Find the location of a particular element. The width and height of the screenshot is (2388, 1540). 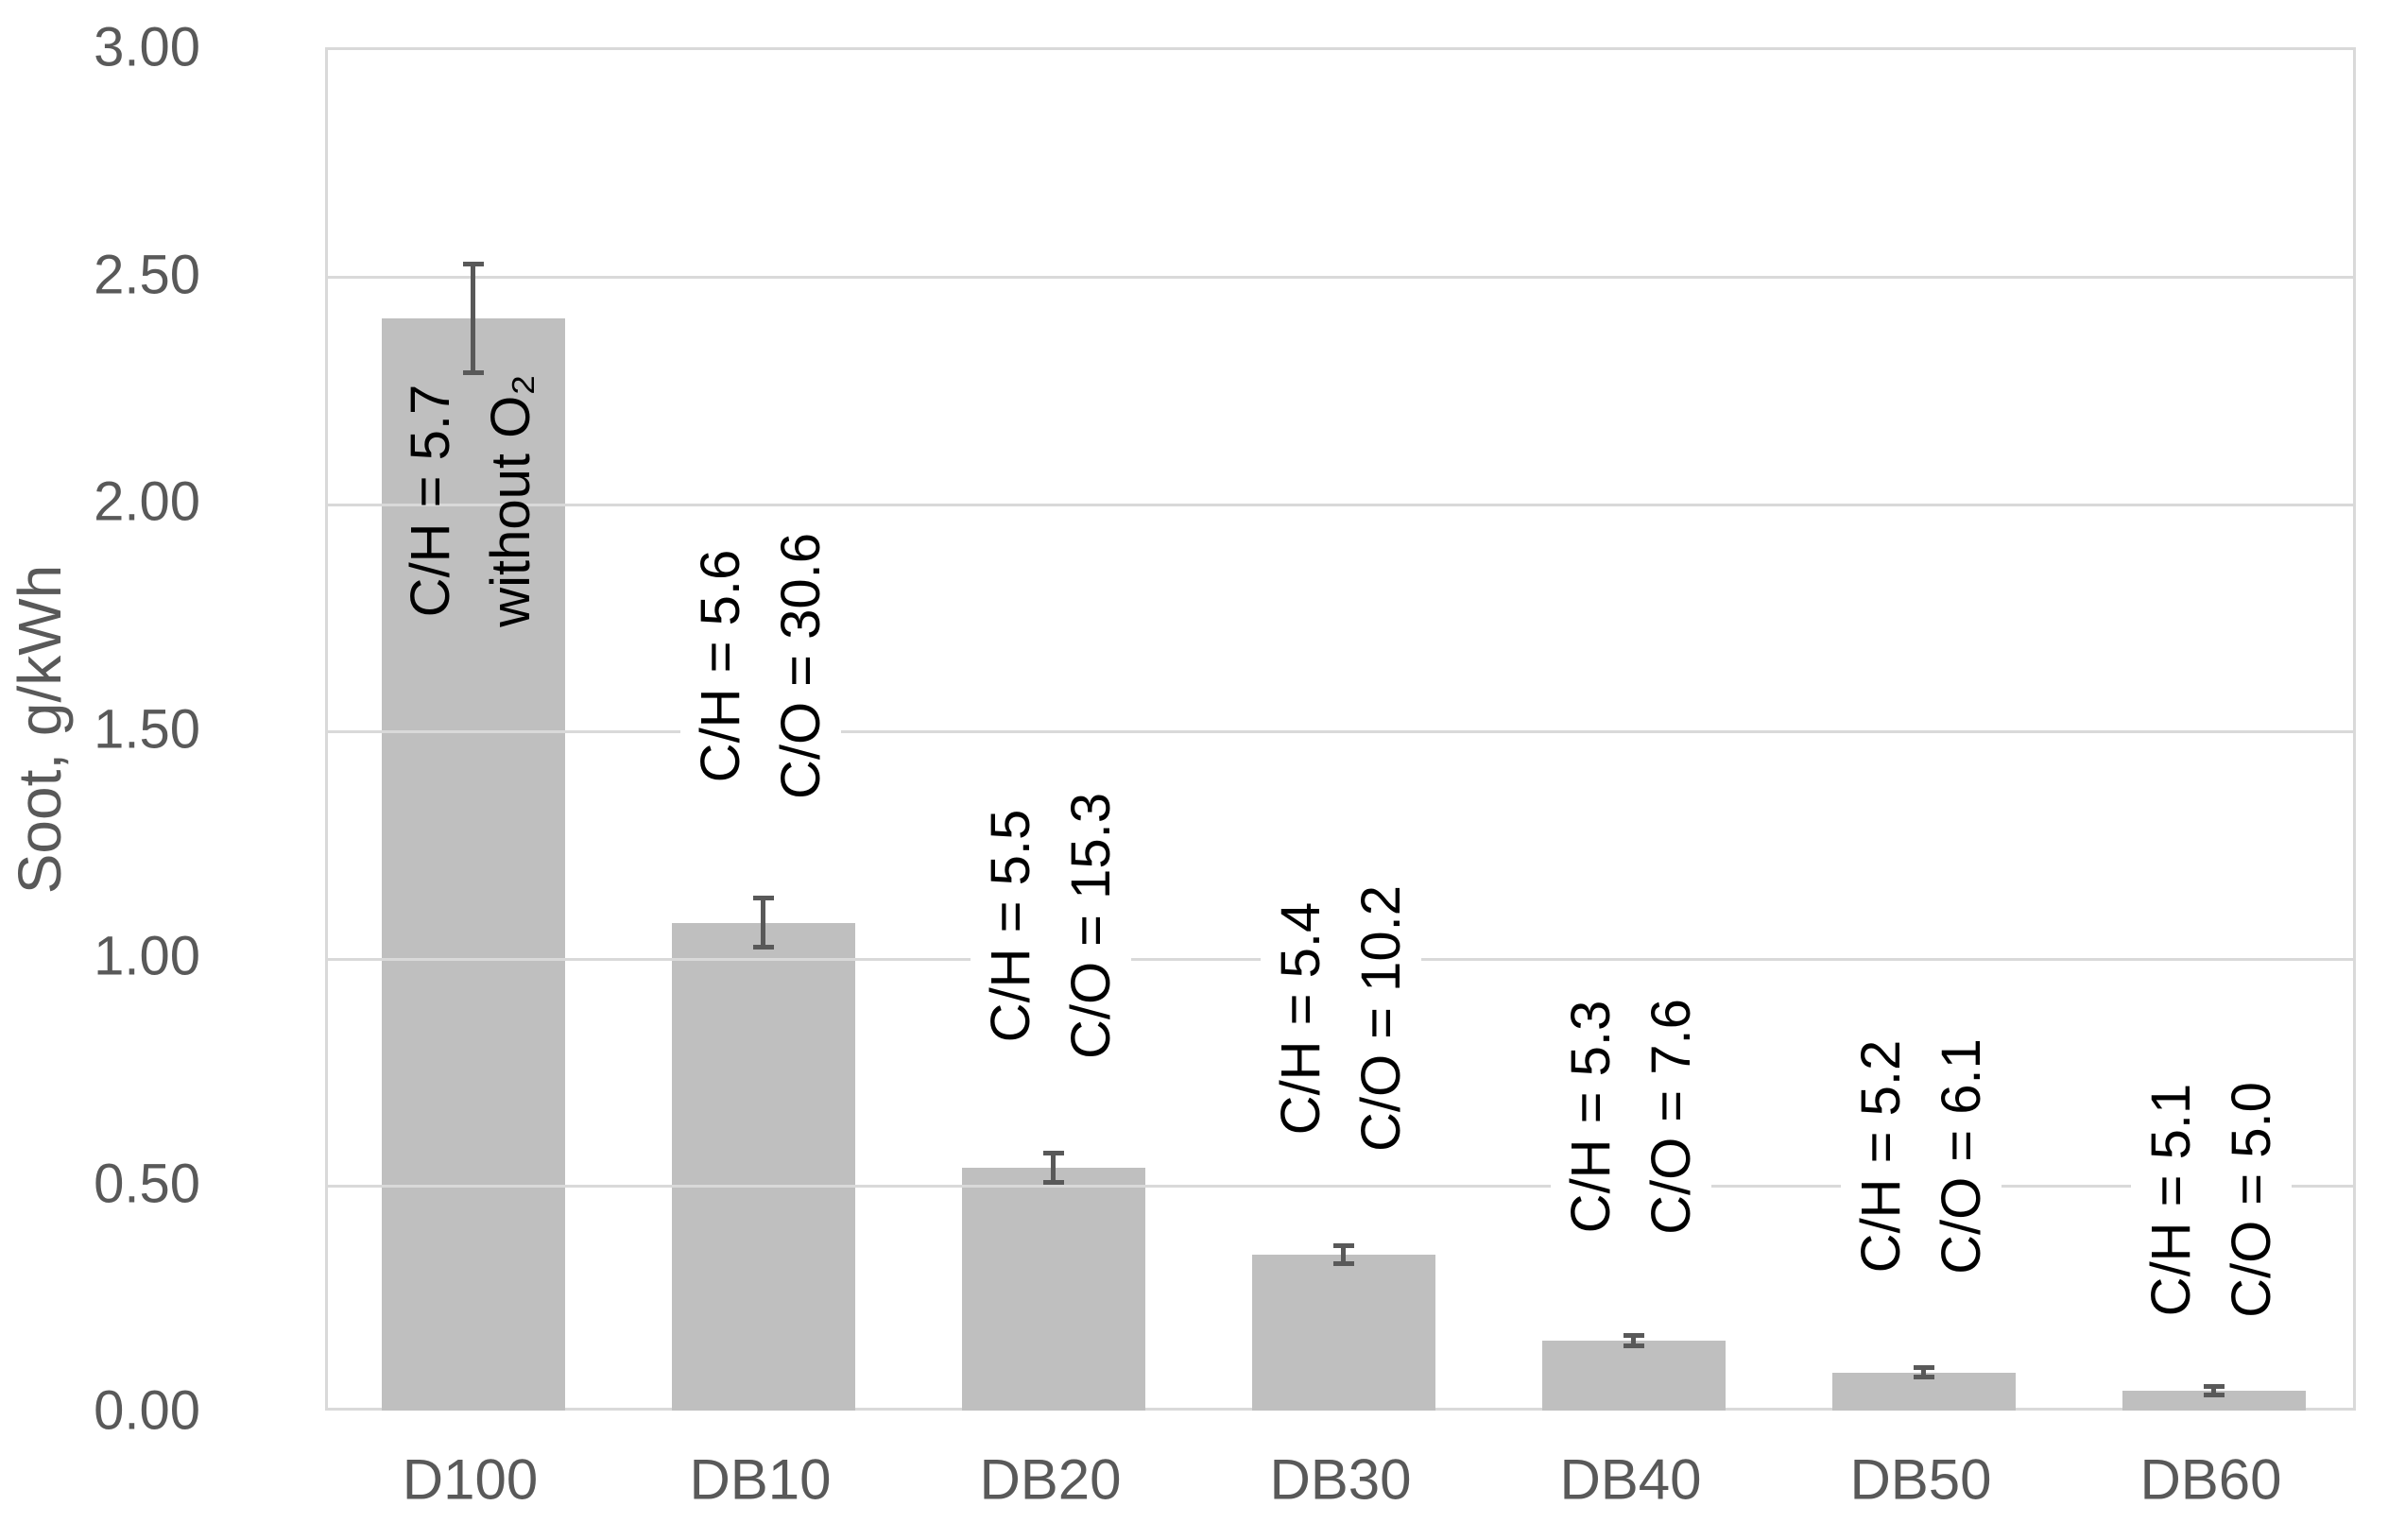

y-tick-label: 0.00 is located at coordinates (147, 1410).